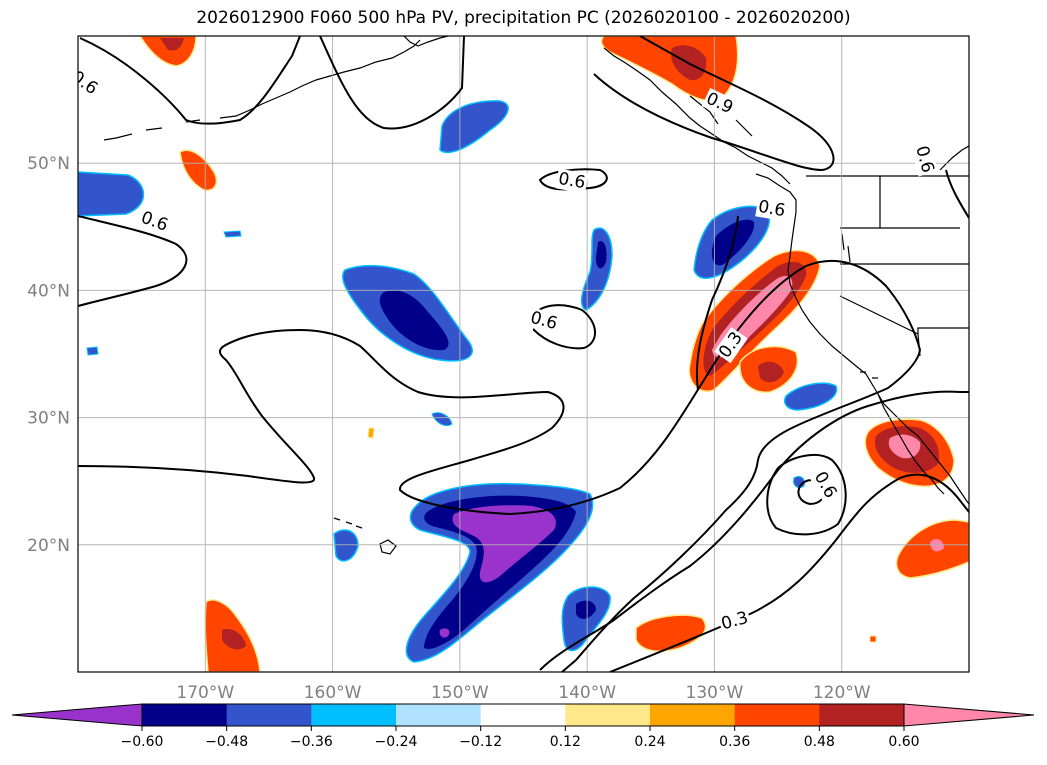 Image resolution: width=1047 pixels, height=765 pixels. Describe the element at coordinates (480, 742) in the screenshot. I see `colorbar-tick-label: −0.12` at that location.